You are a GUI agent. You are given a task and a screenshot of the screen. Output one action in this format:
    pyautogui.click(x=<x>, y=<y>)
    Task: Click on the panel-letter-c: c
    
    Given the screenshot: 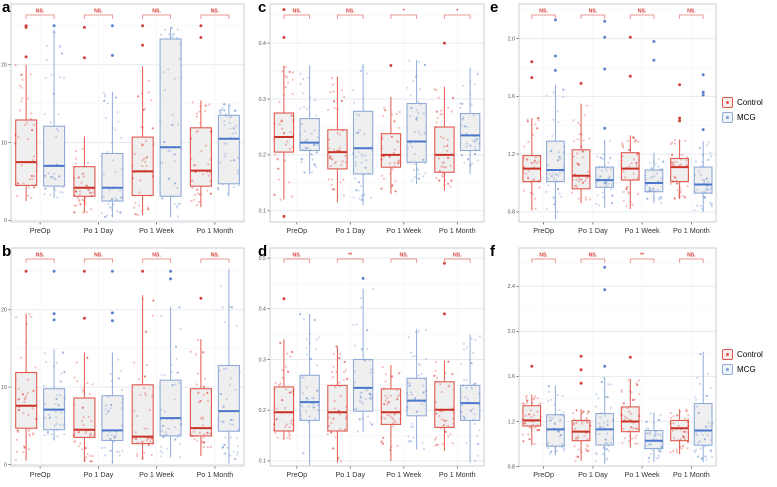 What is the action you would take?
    pyautogui.click(x=262, y=8)
    